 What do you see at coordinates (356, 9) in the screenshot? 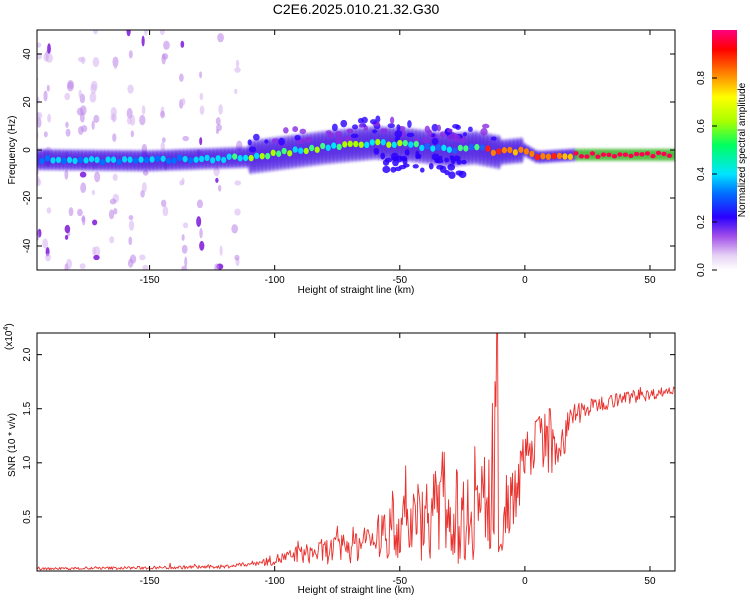
I see `chart-title: C2E6.2025.010.21.32.G30` at bounding box center [356, 9].